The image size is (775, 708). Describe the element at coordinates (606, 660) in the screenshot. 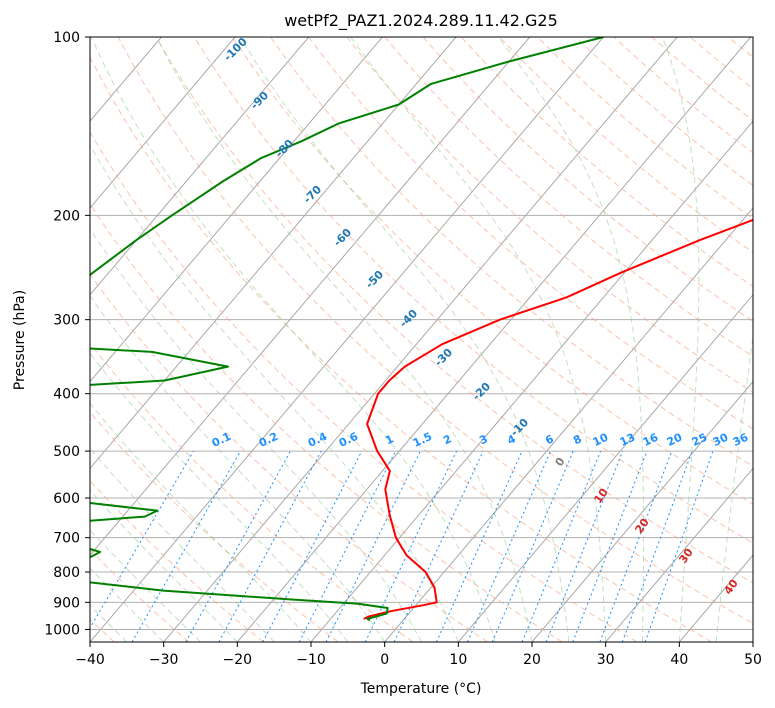

I see `x-tick-label: 30` at that location.